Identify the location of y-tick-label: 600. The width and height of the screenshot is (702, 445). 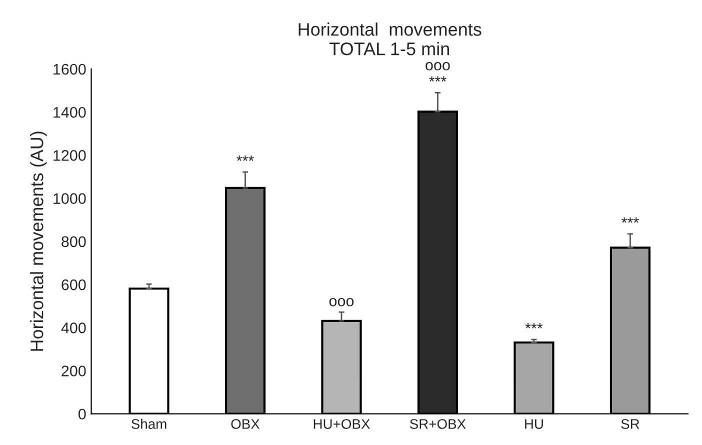
(74, 284).